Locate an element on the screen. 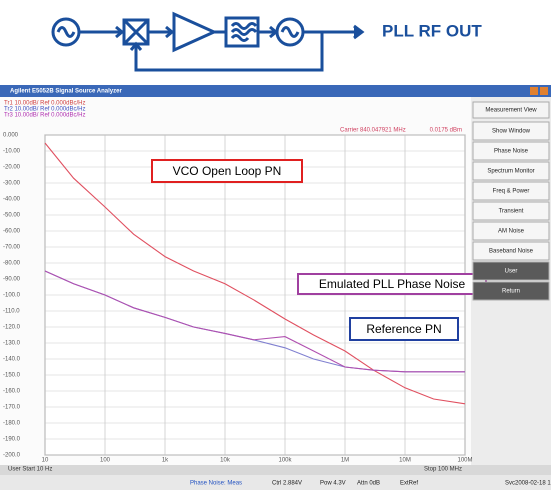 This screenshot has width=551, height=490. menu-button-label: AM Noise is located at coordinates (511, 232).